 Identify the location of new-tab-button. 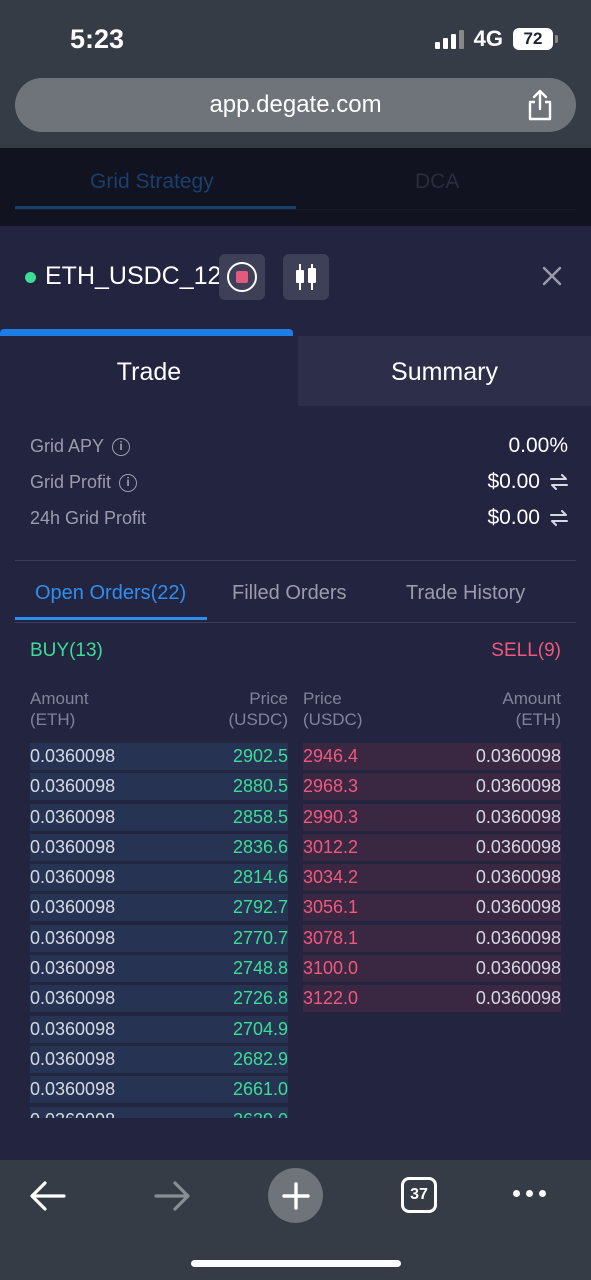
(295, 1195).